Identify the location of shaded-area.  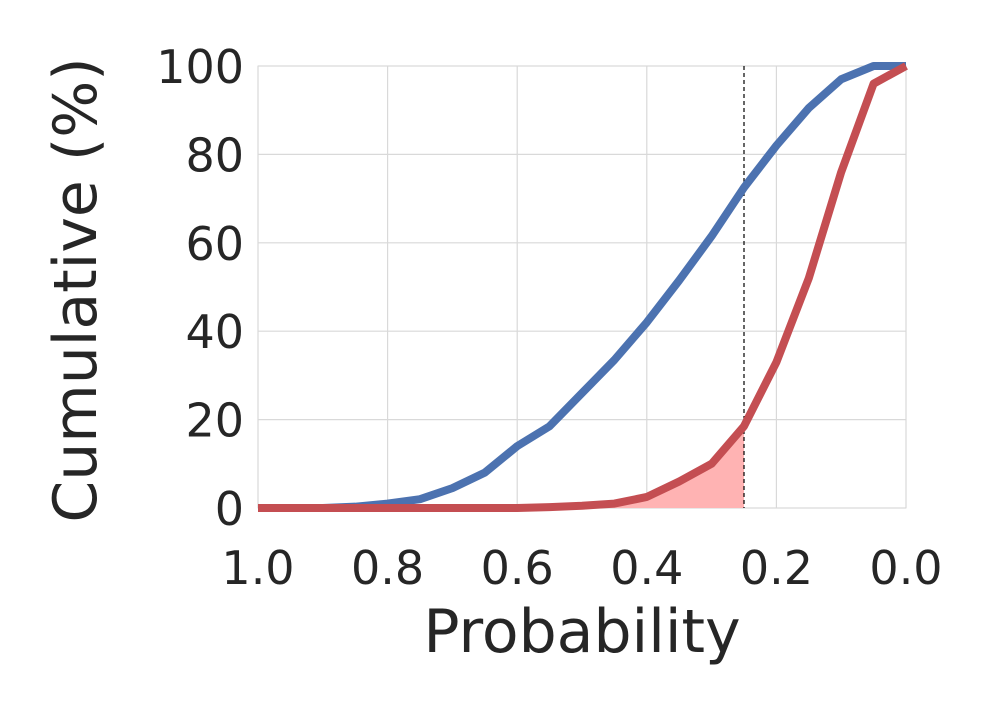
(501, 467).